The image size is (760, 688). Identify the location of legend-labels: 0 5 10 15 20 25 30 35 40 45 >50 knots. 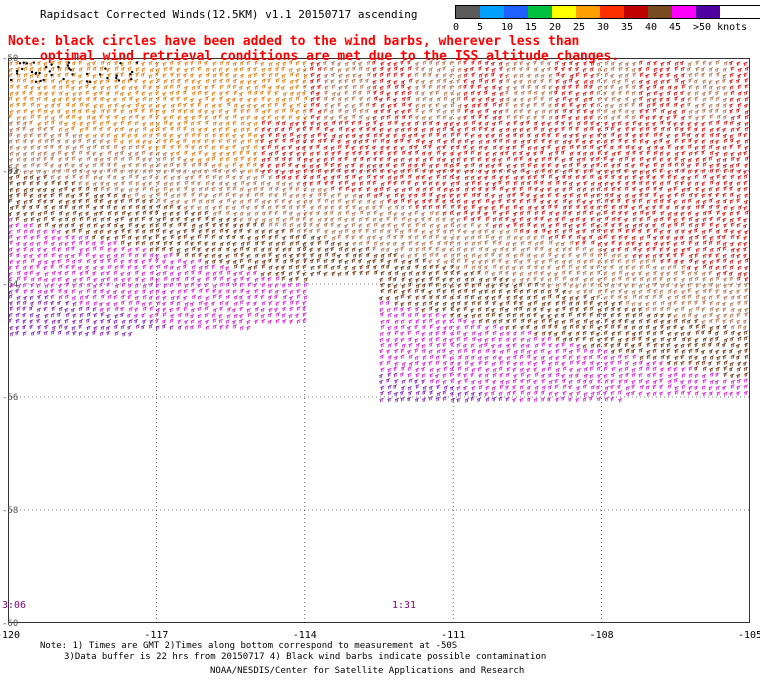
(606, 28).